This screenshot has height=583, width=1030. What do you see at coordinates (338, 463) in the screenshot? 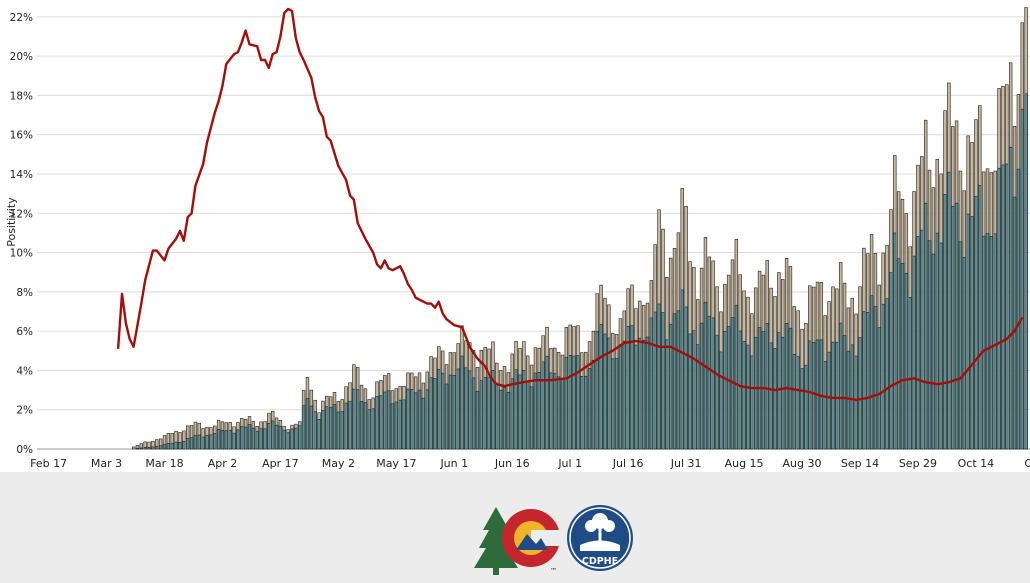
I see `x-tick-label: May 2` at bounding box center [338, 463].